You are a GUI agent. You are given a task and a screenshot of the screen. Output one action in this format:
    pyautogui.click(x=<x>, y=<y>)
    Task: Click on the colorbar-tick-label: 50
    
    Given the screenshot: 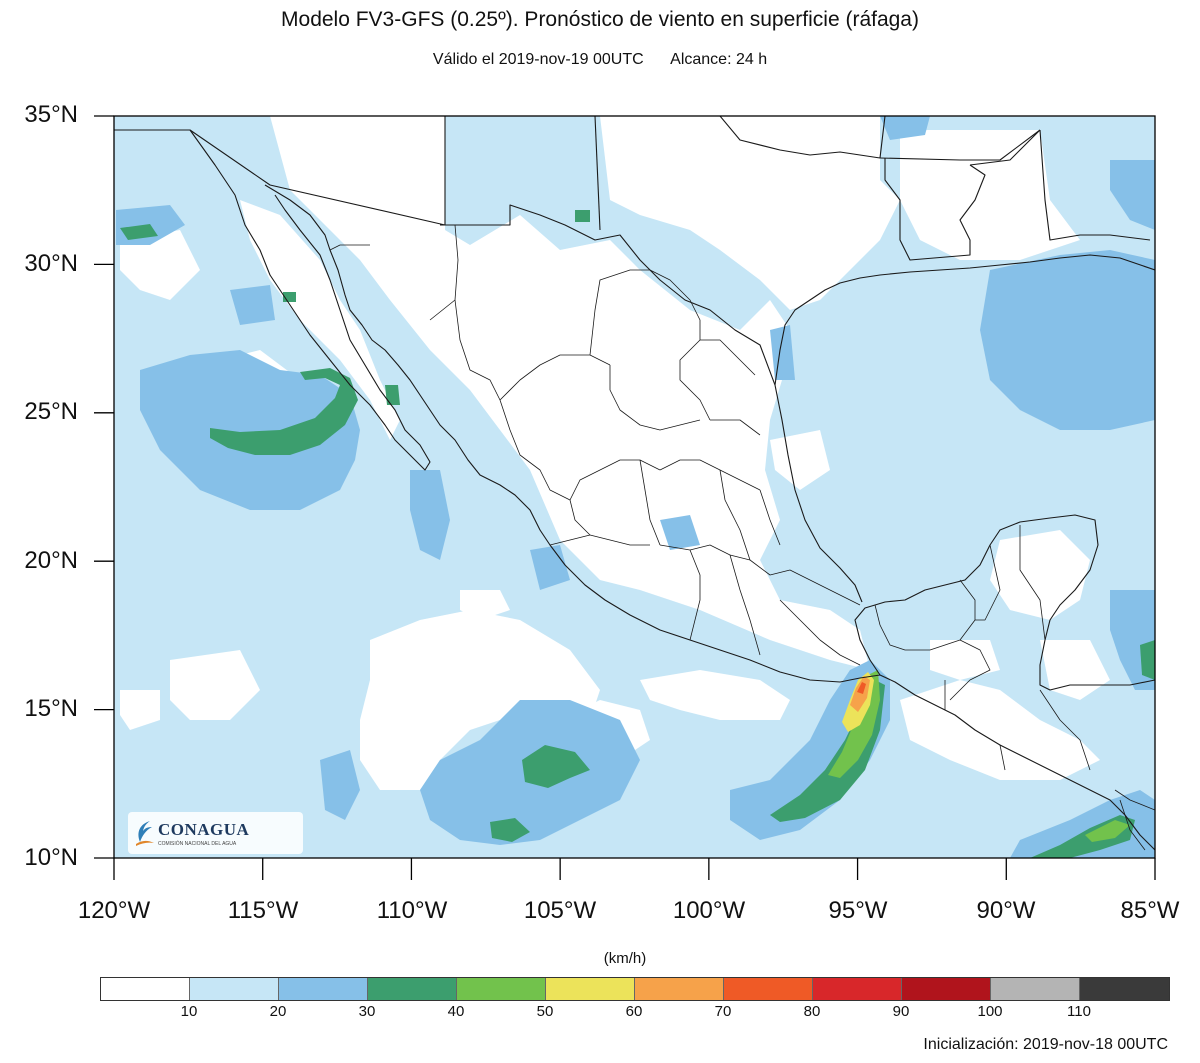 What is the action you would take?
    pyautogui.click(x=545, y=1011)
    